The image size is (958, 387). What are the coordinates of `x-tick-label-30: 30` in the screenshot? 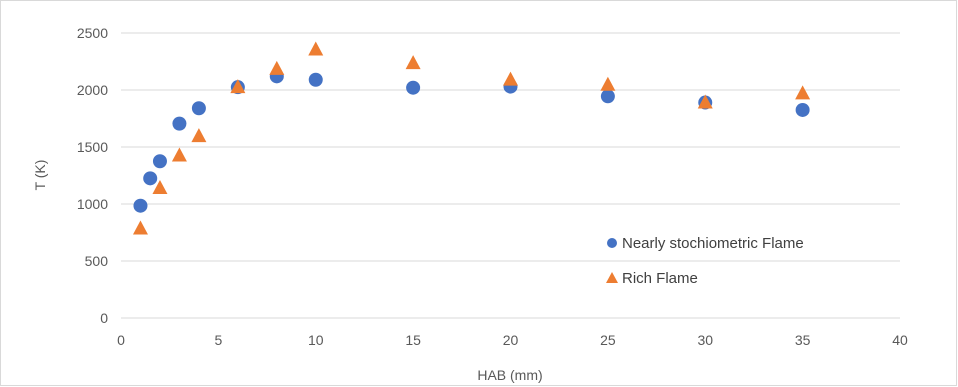 It's located at (705, 340).